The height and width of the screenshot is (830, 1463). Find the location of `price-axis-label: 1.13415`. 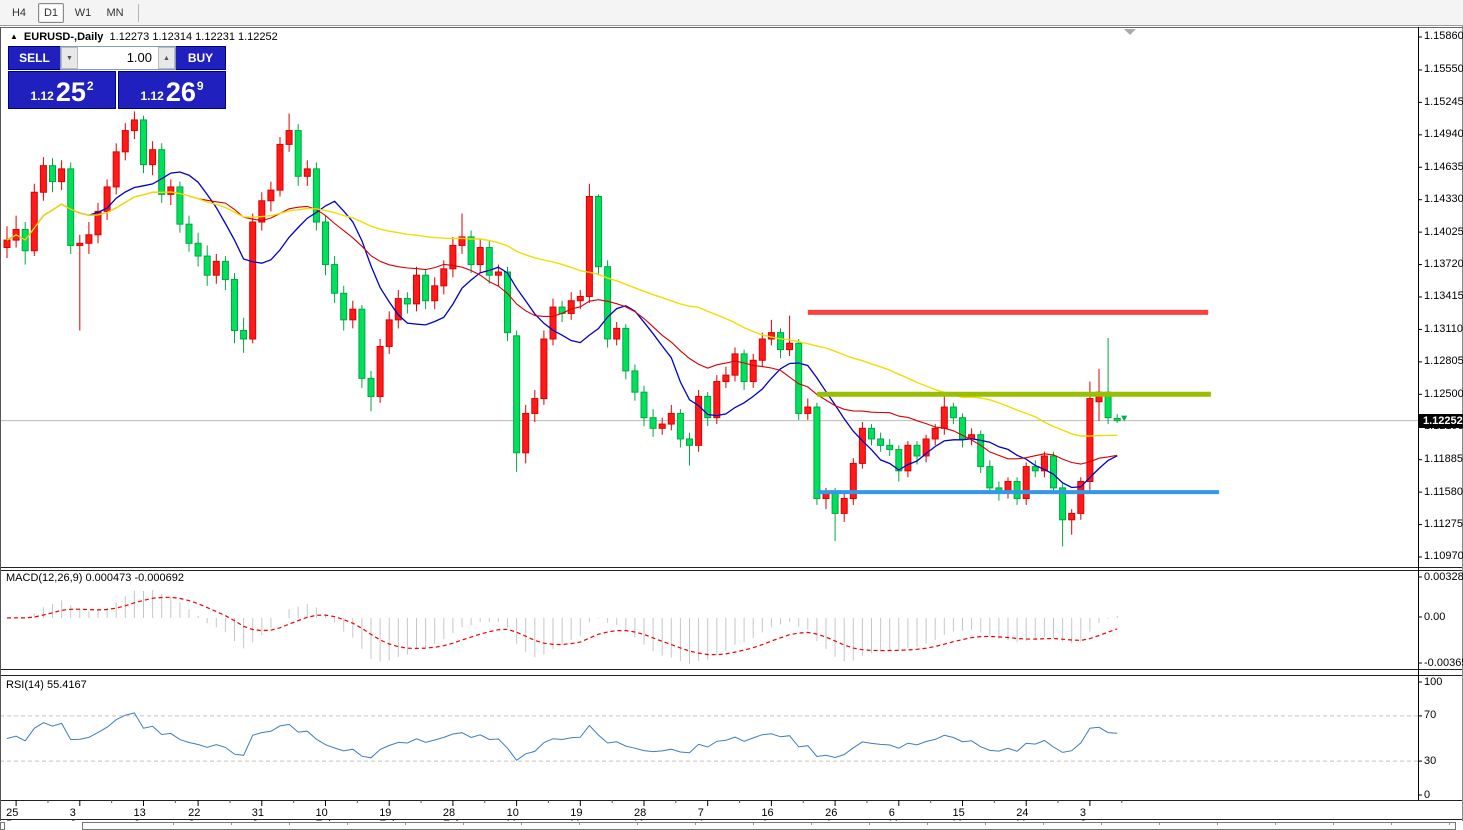

price-axis-label: 1.13415 is located at coordinates (1443, 296).